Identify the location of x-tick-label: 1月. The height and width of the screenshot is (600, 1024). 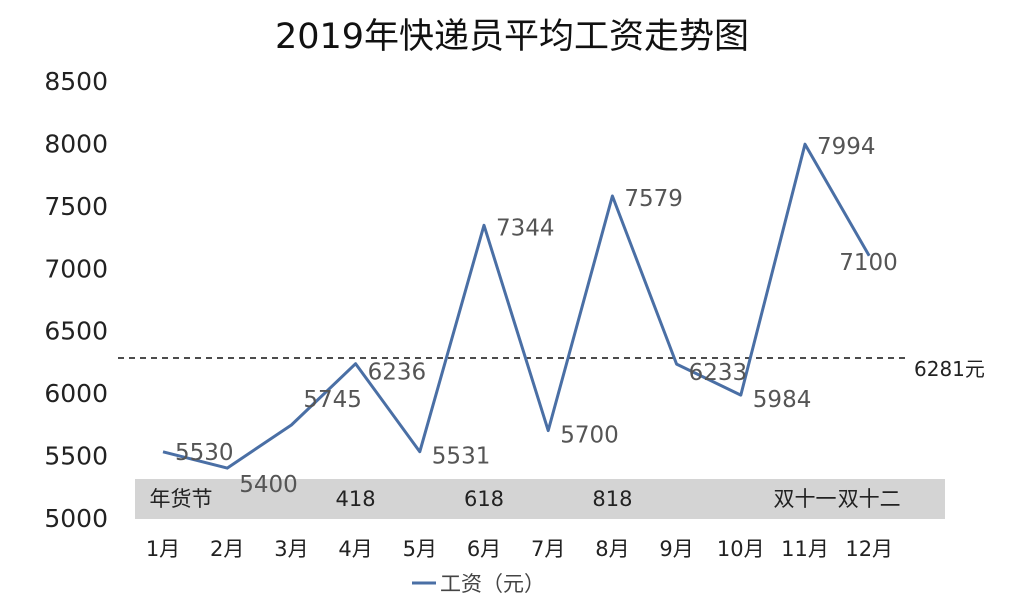
(163, 549).